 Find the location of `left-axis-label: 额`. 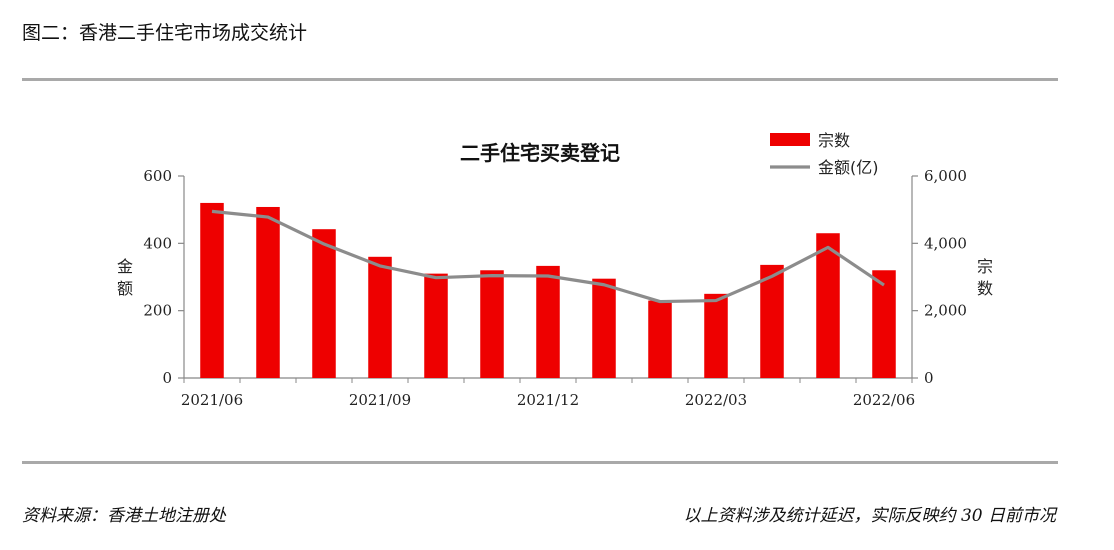

left-axis-label: 额 is located at coordinates (125, 288).